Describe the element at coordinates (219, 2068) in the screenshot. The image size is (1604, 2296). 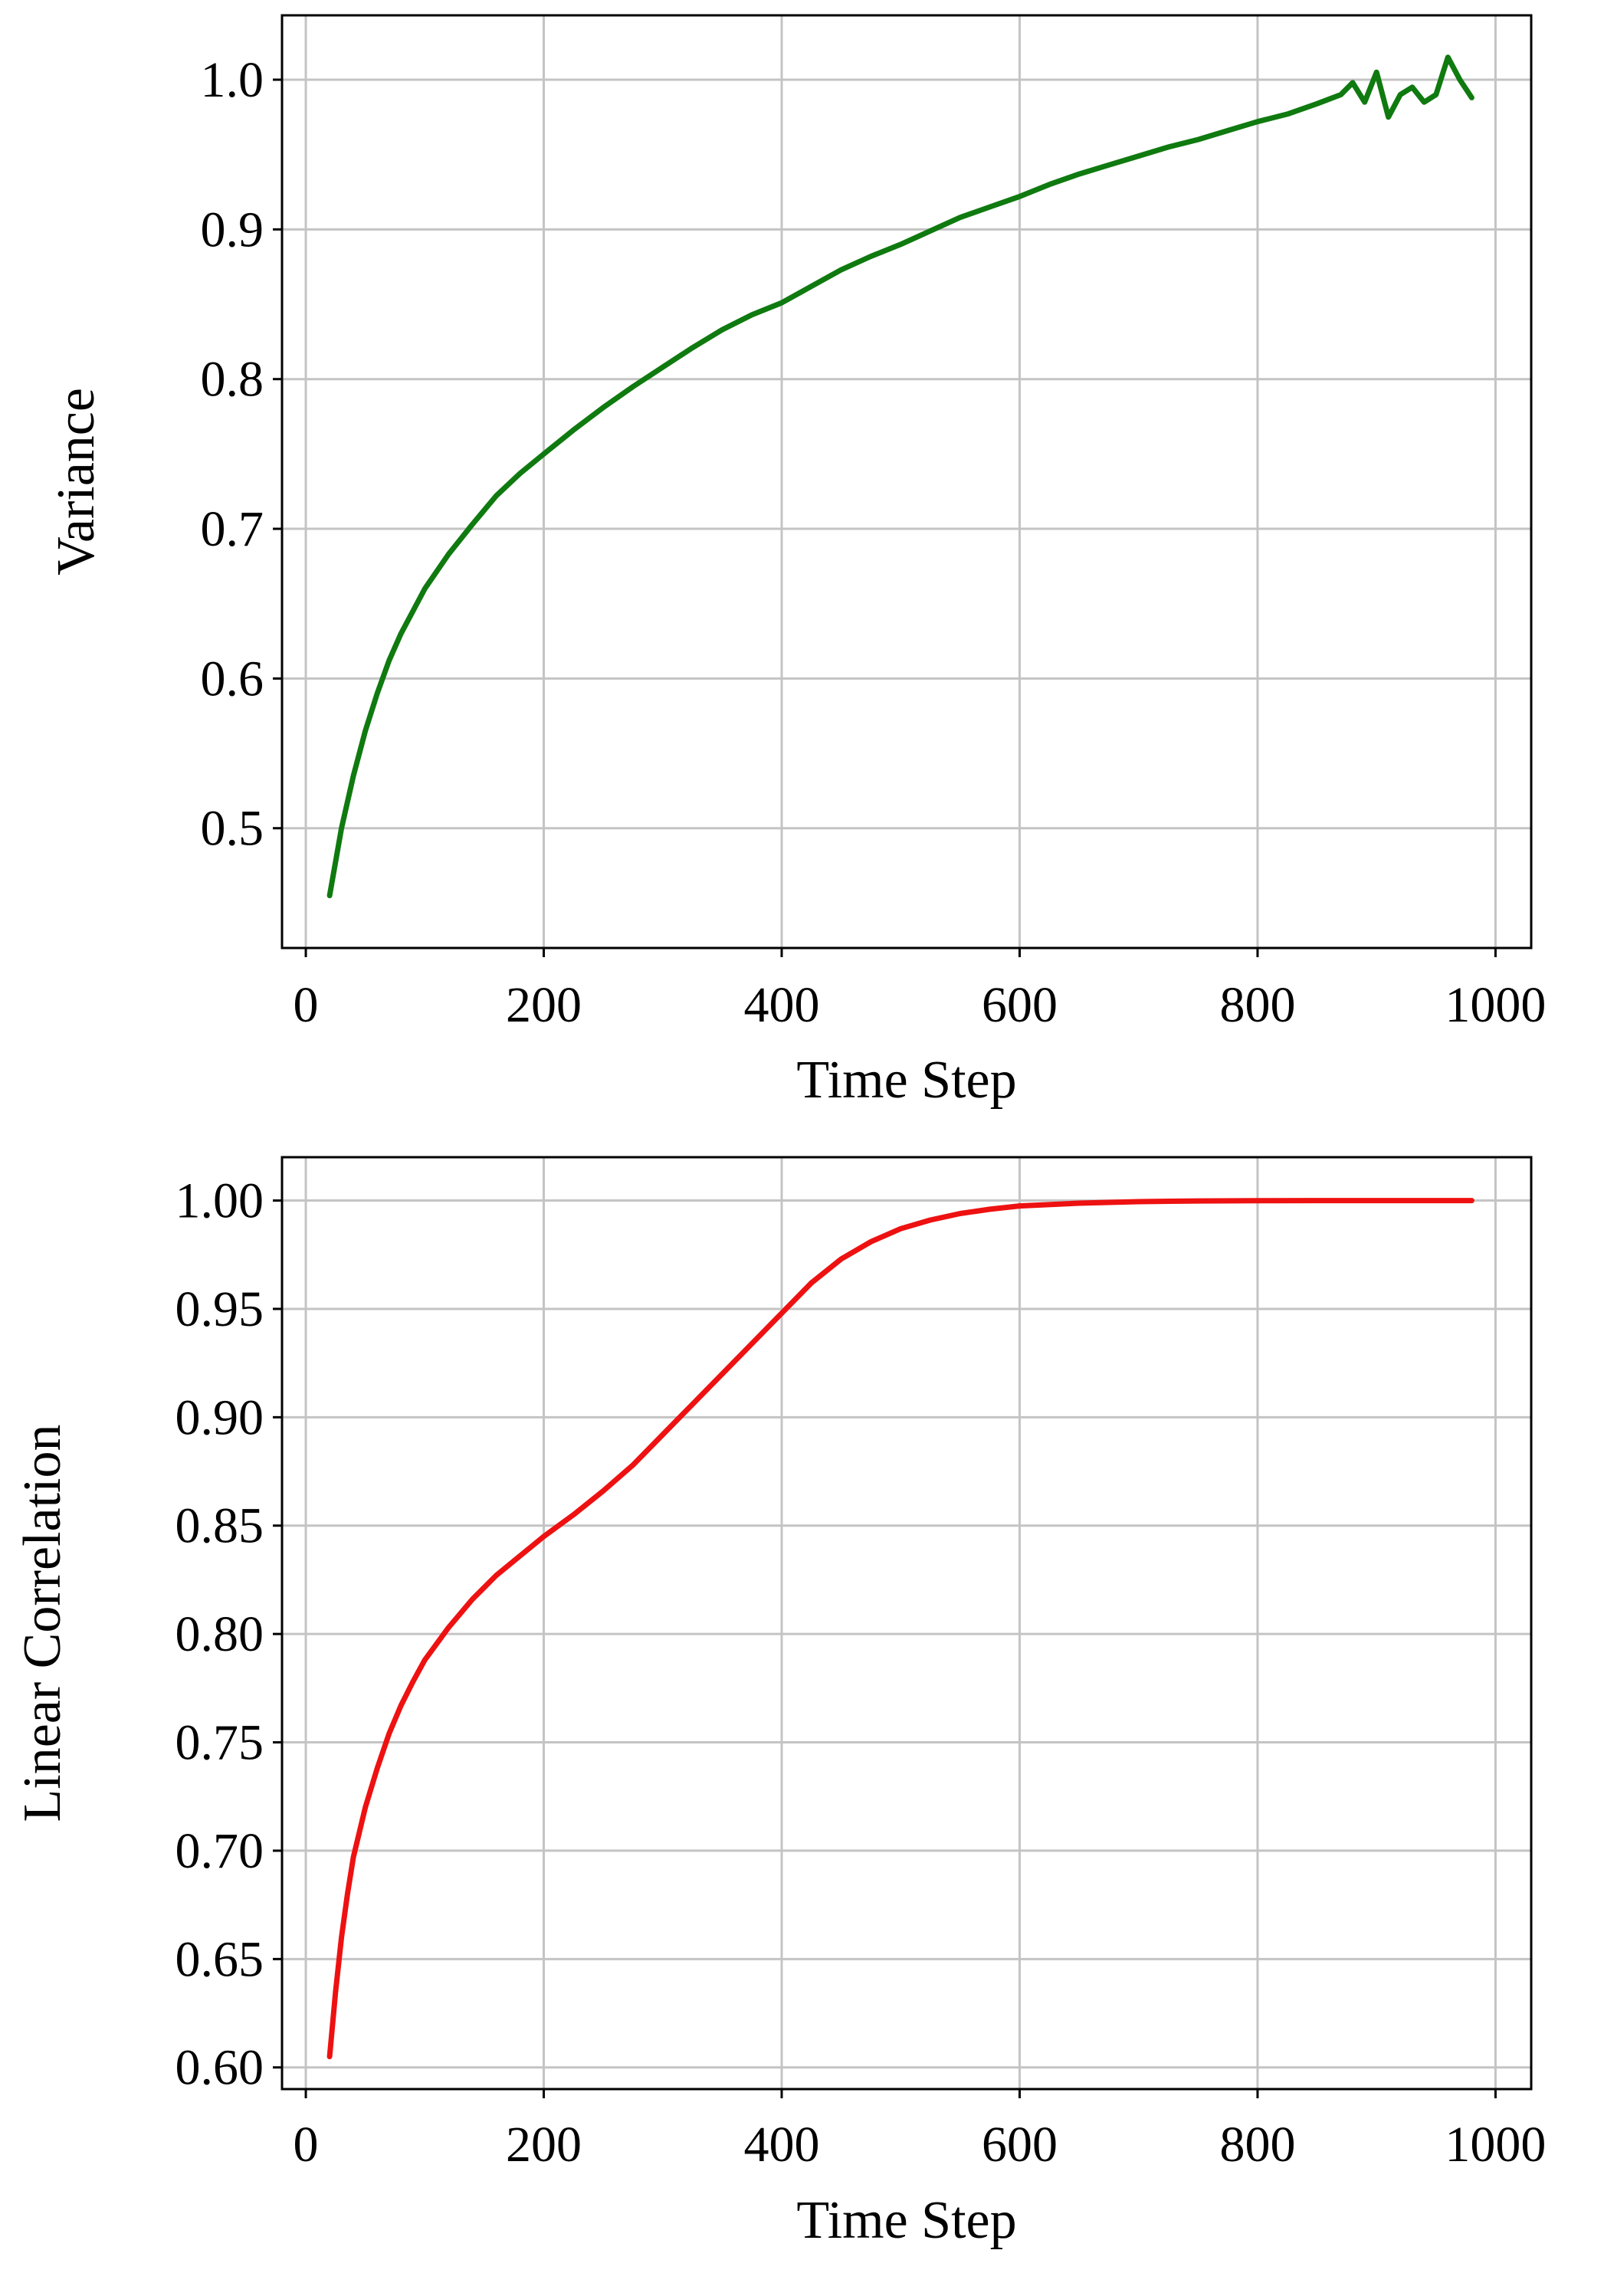
I see `y-tick-label: 0.60` at that location.